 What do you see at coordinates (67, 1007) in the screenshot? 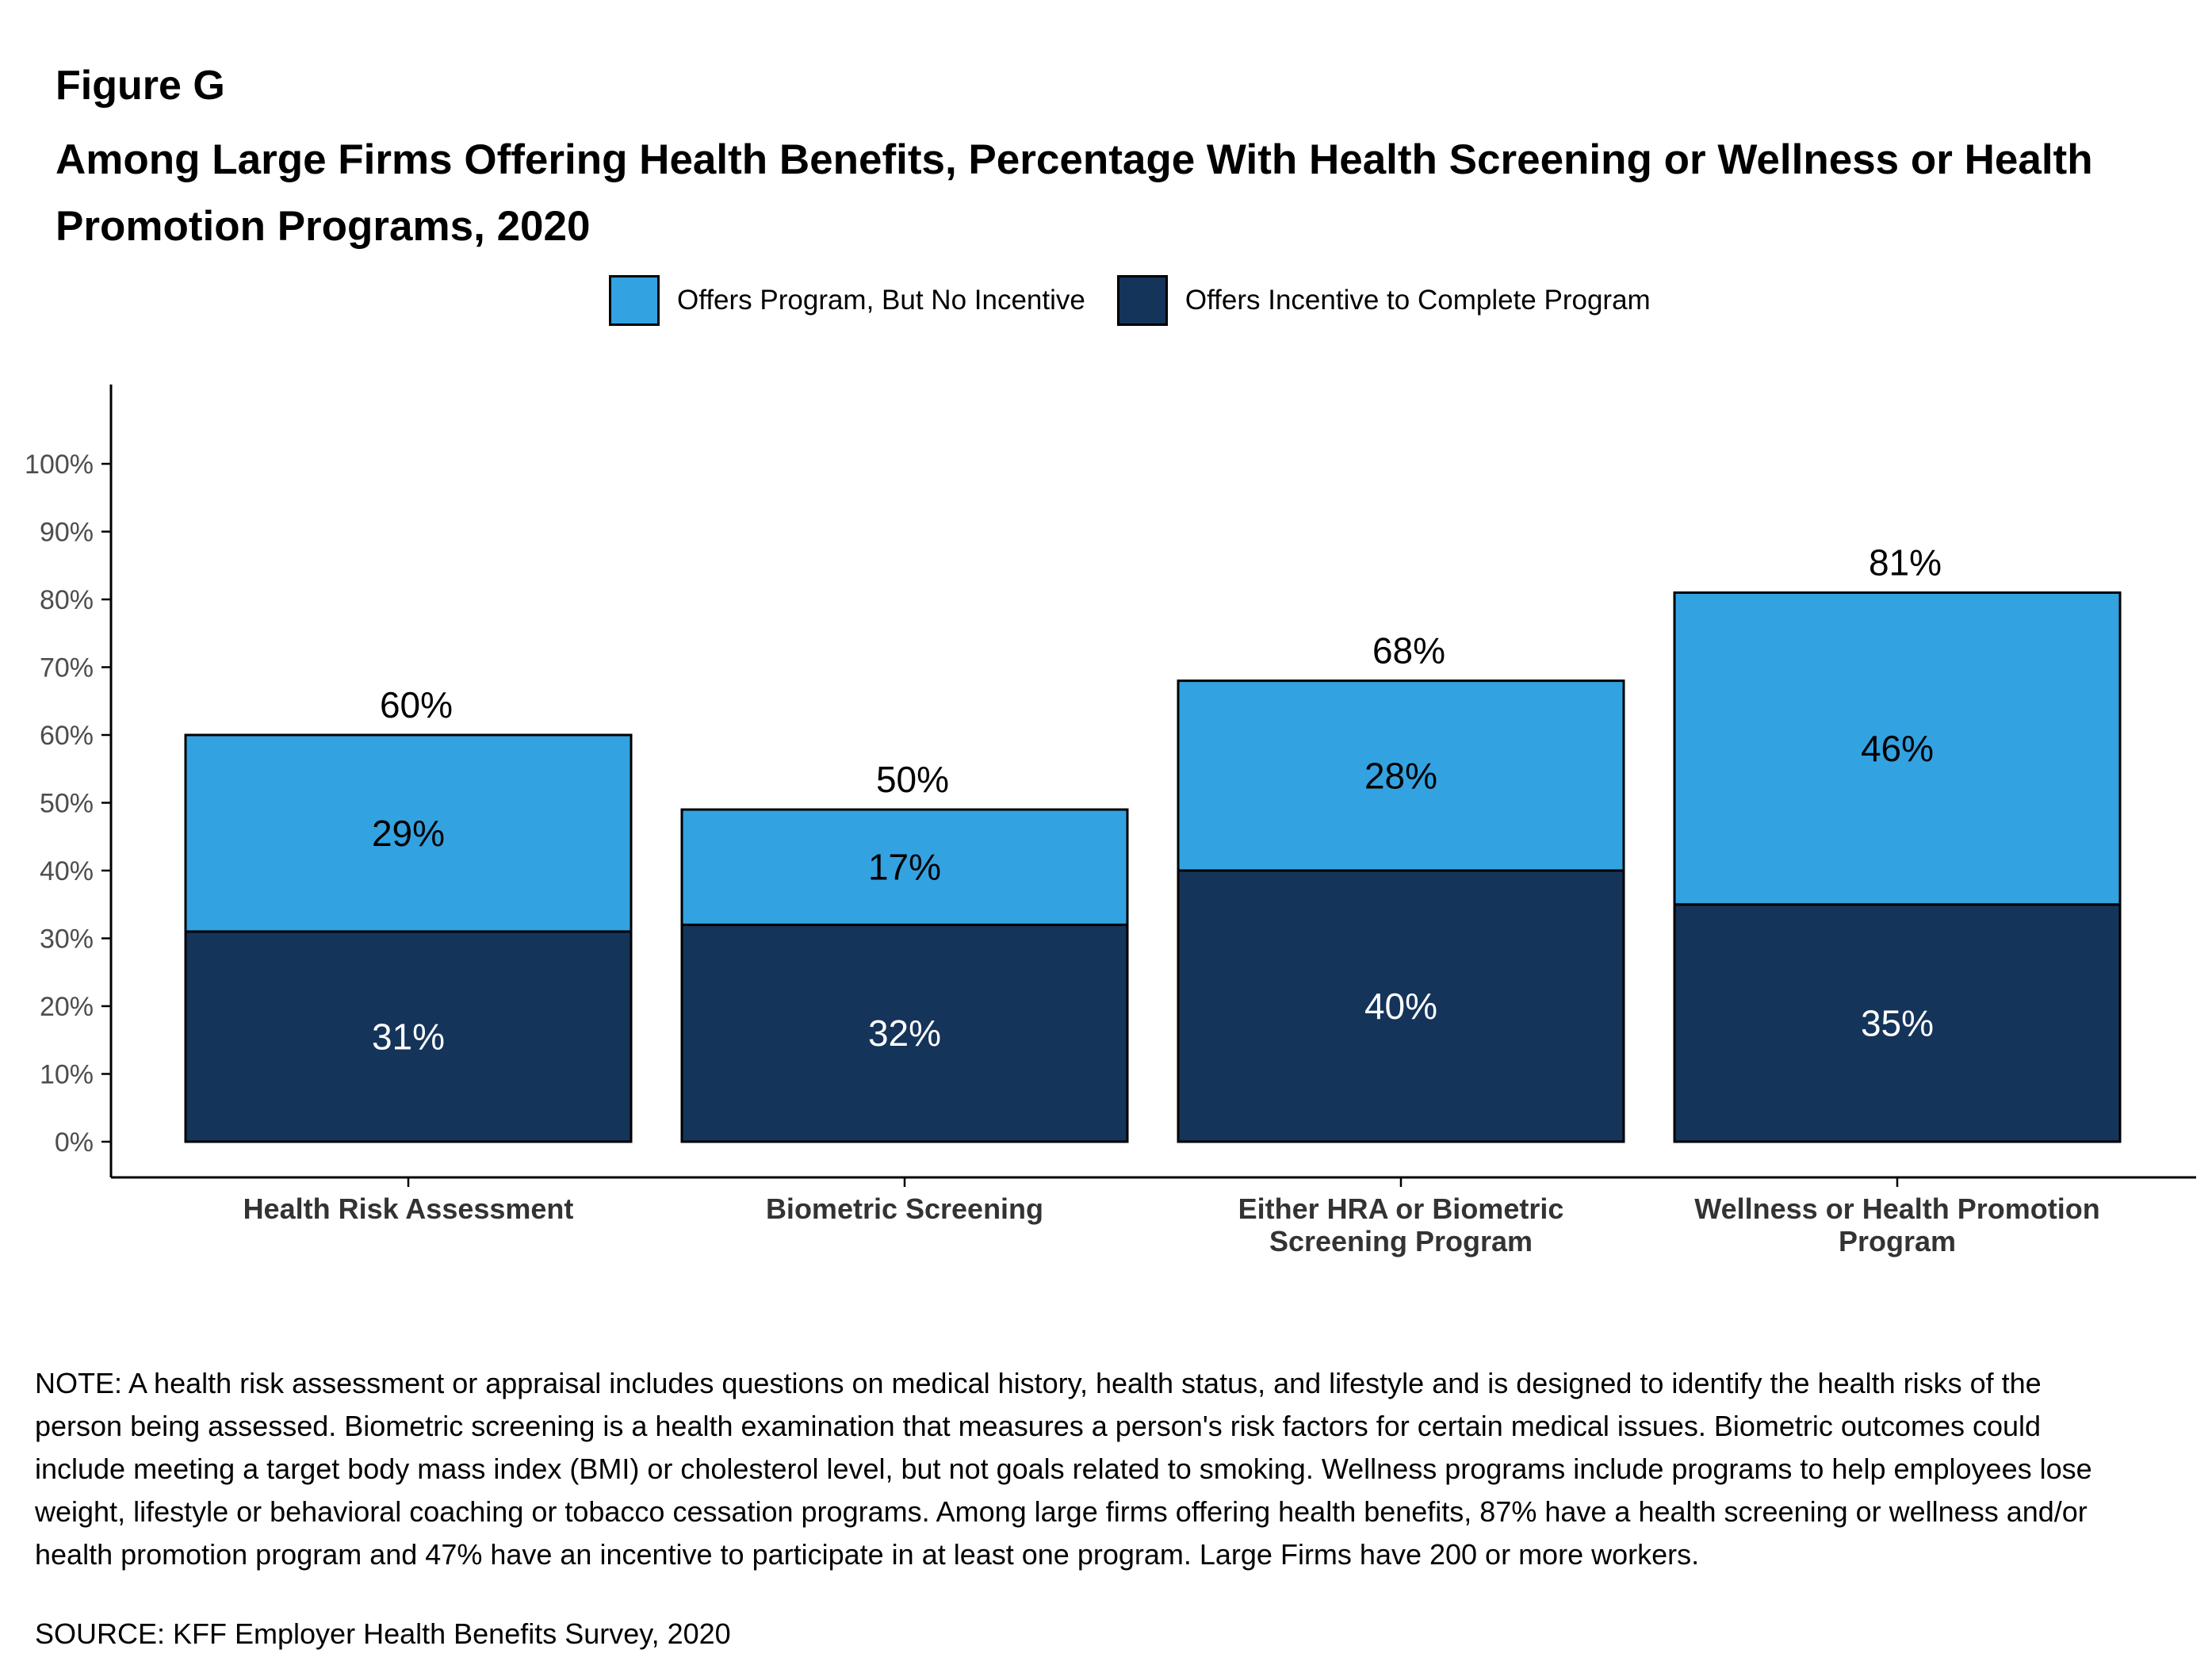
I see `y-tick-label: 20%` at bounding box center [67, 1007].